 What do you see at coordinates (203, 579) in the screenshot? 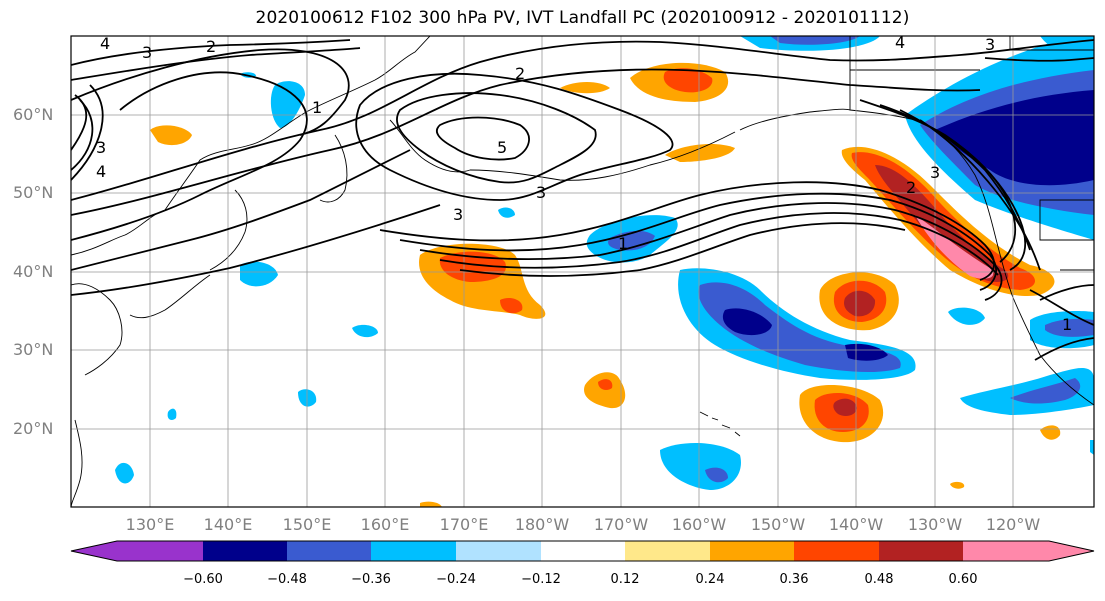
I see `colorbar-tick-label: −0.60` at bounding box center [203, 579].